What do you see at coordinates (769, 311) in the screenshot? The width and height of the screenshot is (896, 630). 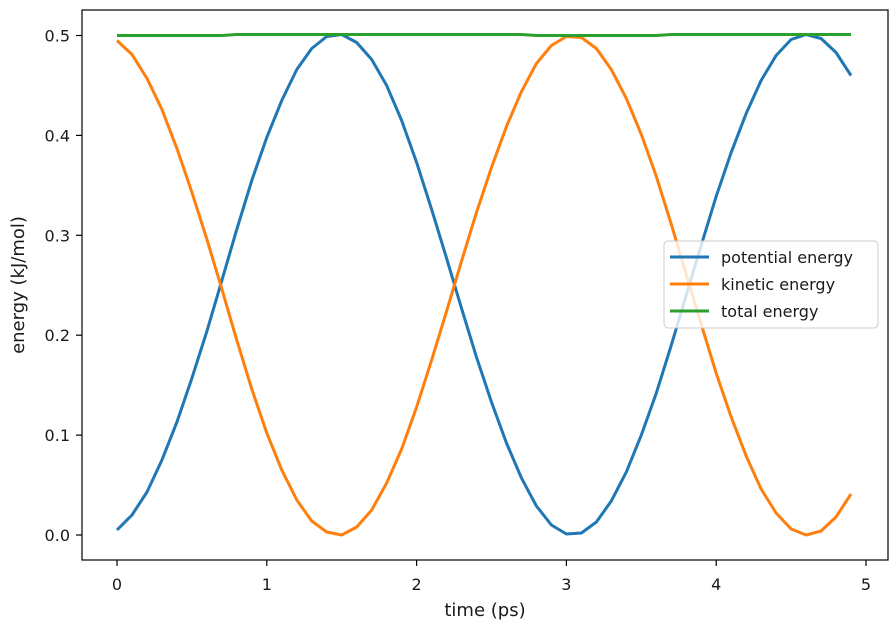 I see `legend-label-total: total energy` at bounding box center [769, 311].